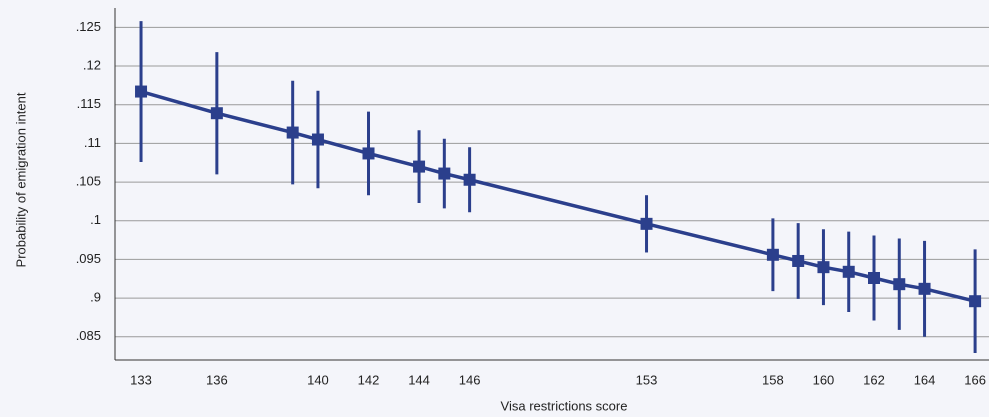 The image size is (989, 417). I want to click on x-tick-label: 146, so click(470, 379).